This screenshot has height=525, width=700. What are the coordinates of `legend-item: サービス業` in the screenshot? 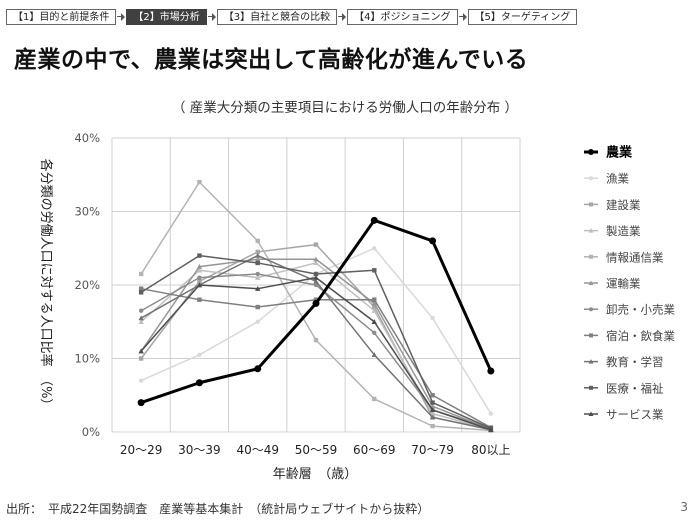 It's located at (624, 415).